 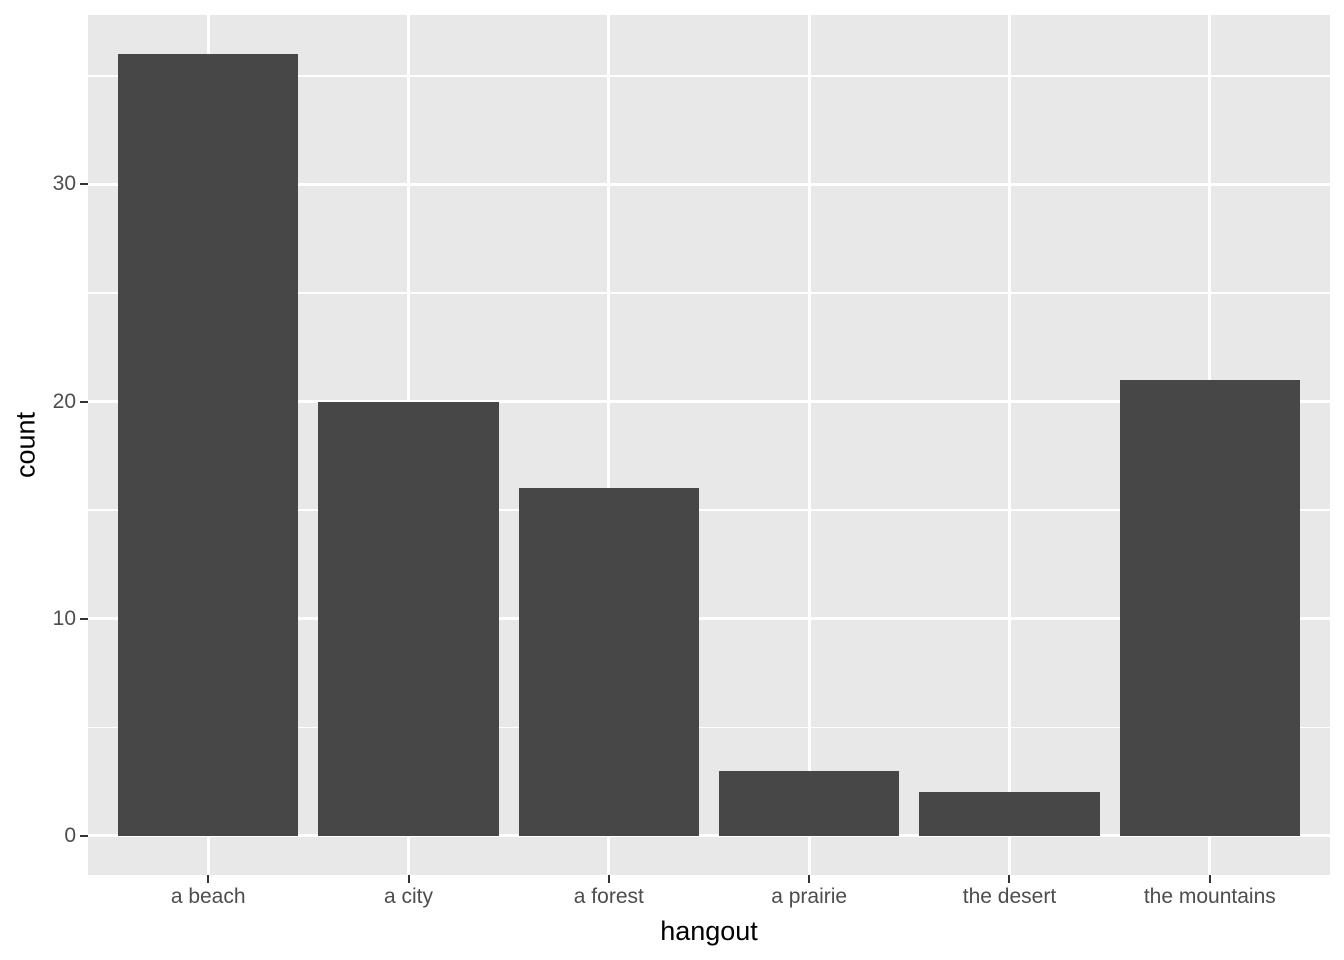 I want to click on x-tick-label: a city, so click(x=409, y=896).